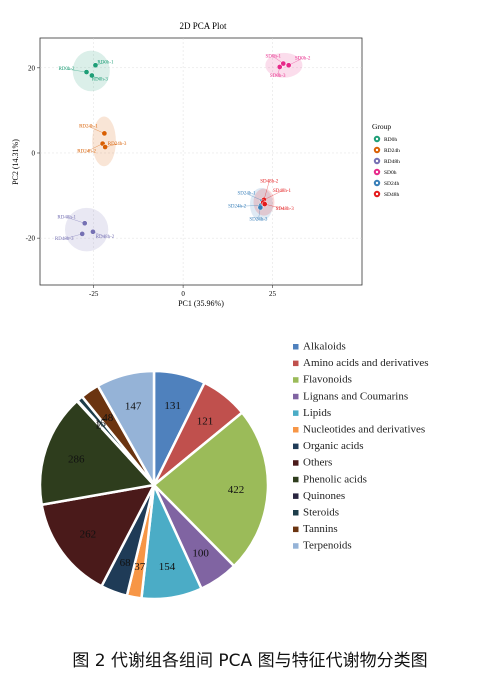  Describe the element at coordinates (105, 237) in the screenshot. I see `pca-point-label: RD48h-2` at that location.